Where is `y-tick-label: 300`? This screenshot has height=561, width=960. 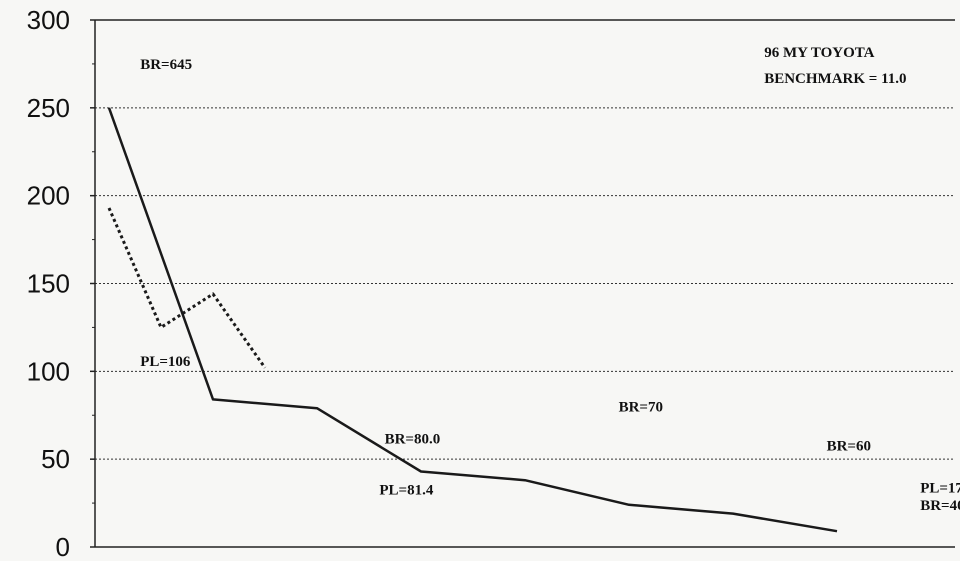
y-tick-label: 300 is located at coordinates (48, 20).